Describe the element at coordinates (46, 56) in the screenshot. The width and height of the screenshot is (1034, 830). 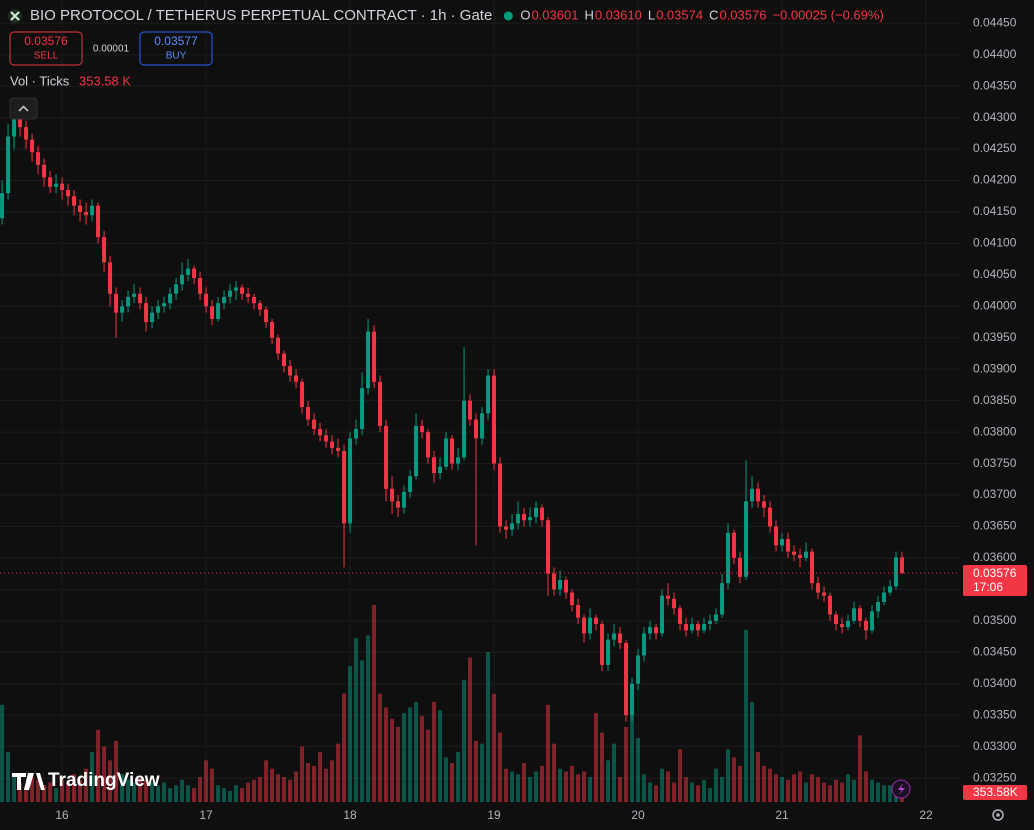
I see `sell-label: SELL` at that location.